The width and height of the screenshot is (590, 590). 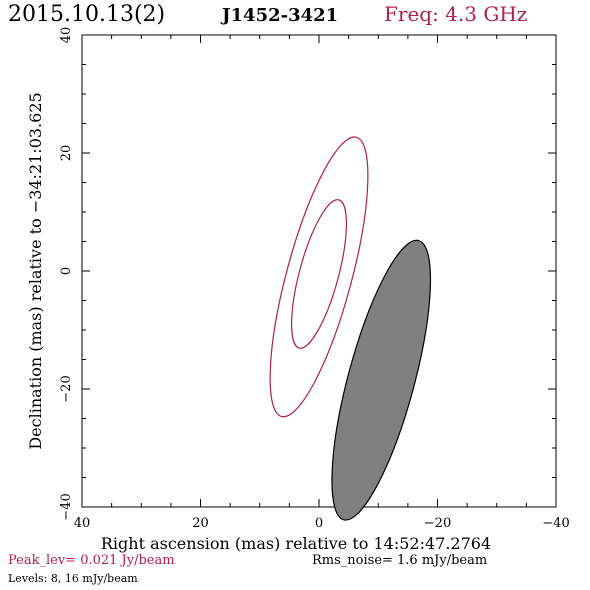 I want to click on contour-lines, so click(x=319, y=277).